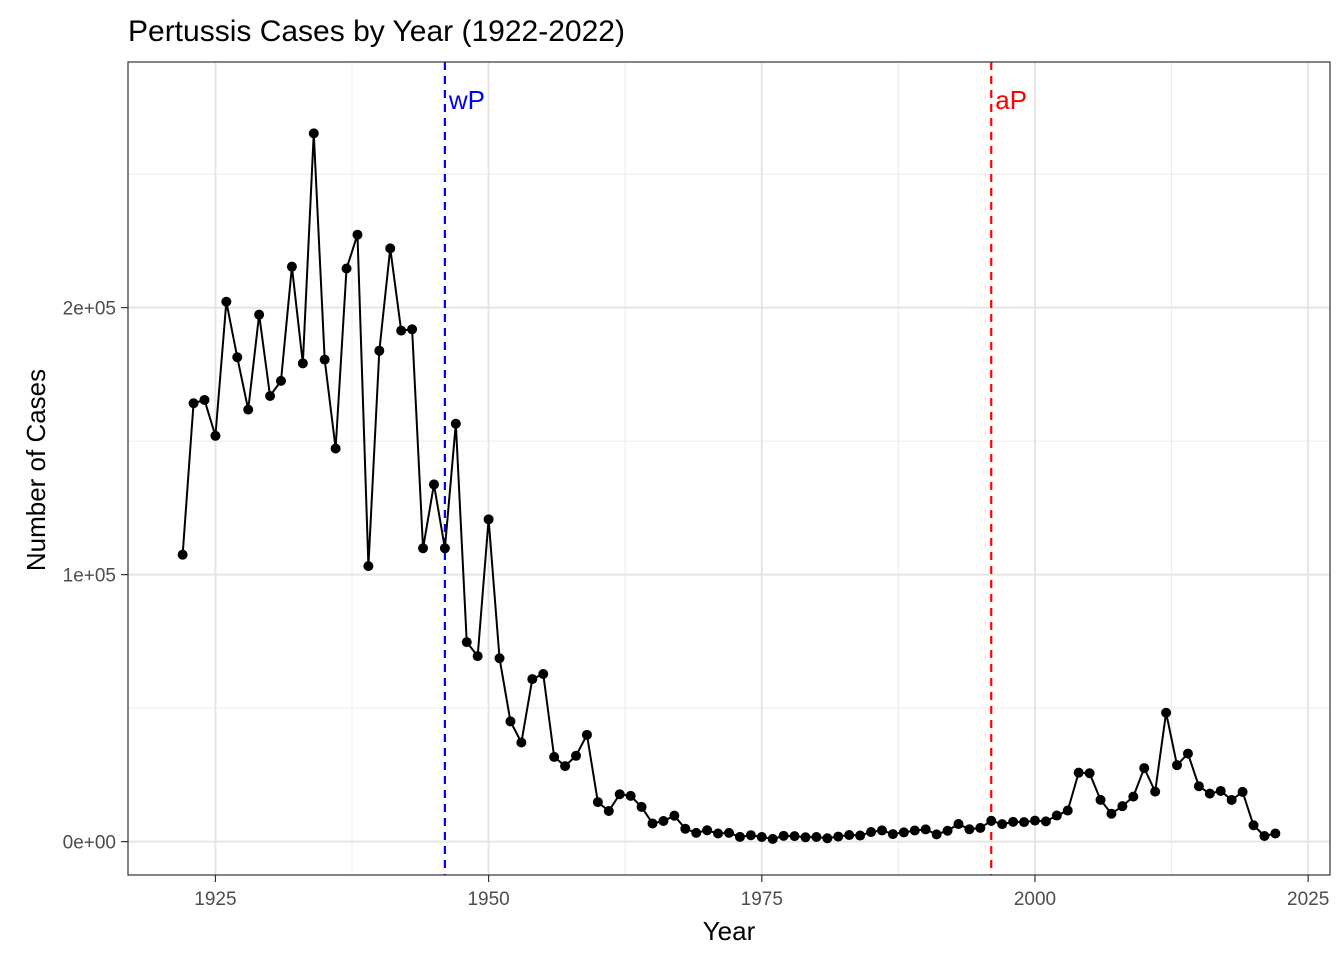 This screenshot has height=960, width=1344. Describe the element at coordinates (89, 843) in the screenshot. I see `y-tick-label: 0e+00` at that location.